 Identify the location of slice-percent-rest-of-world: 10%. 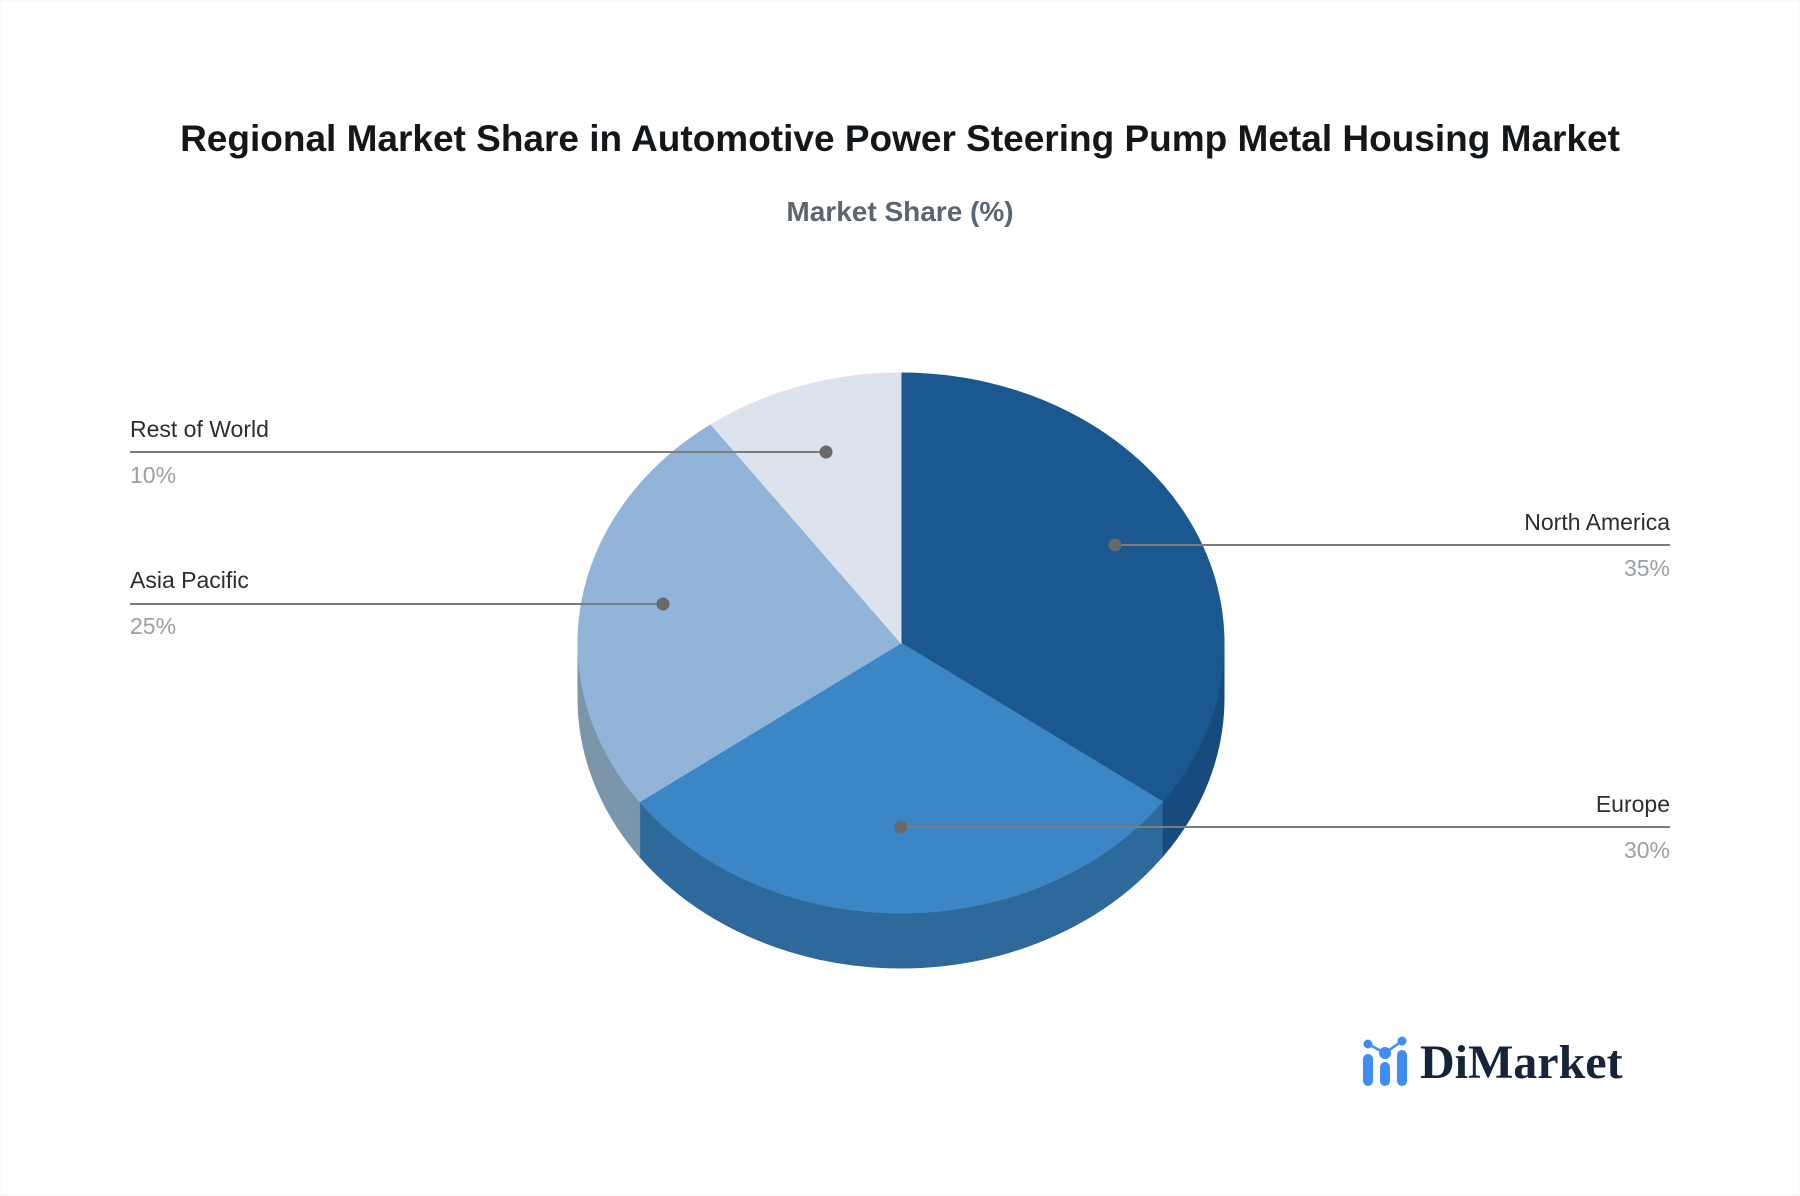
(153, 475).